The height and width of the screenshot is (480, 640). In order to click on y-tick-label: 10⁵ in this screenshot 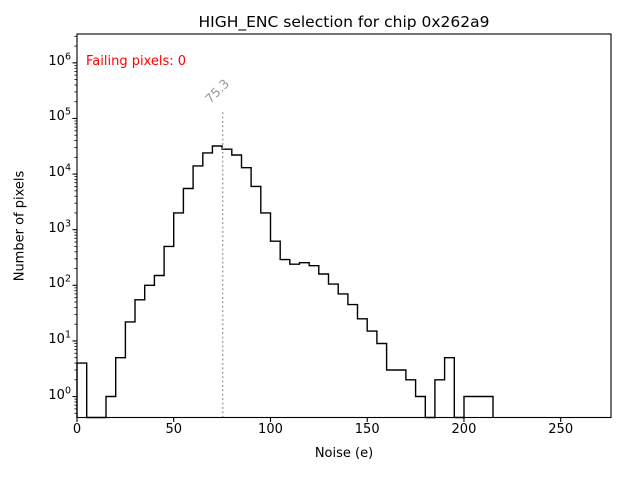, I will do `click(59, 116)`.